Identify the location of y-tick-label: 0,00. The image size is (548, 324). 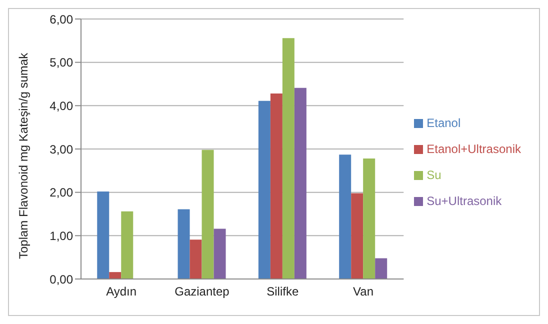
(62, 279).